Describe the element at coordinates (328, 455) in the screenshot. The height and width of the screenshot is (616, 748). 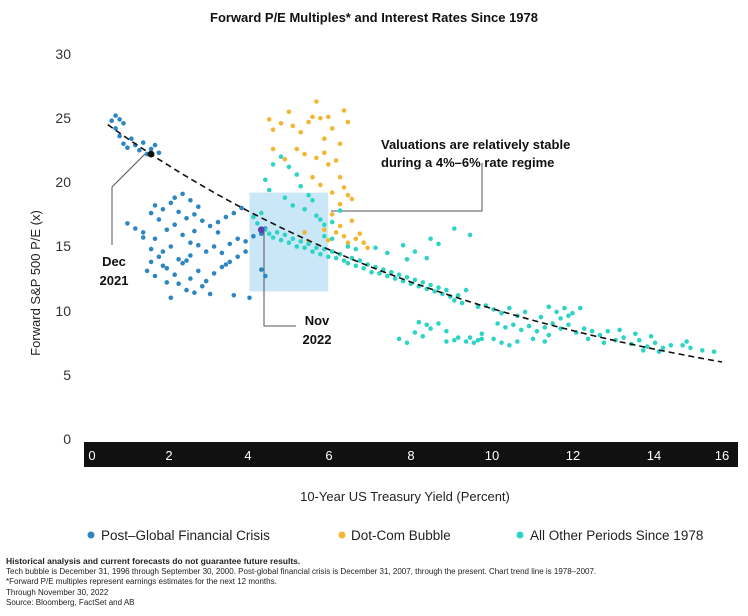
I see `x-tick-label: 6` at that location.